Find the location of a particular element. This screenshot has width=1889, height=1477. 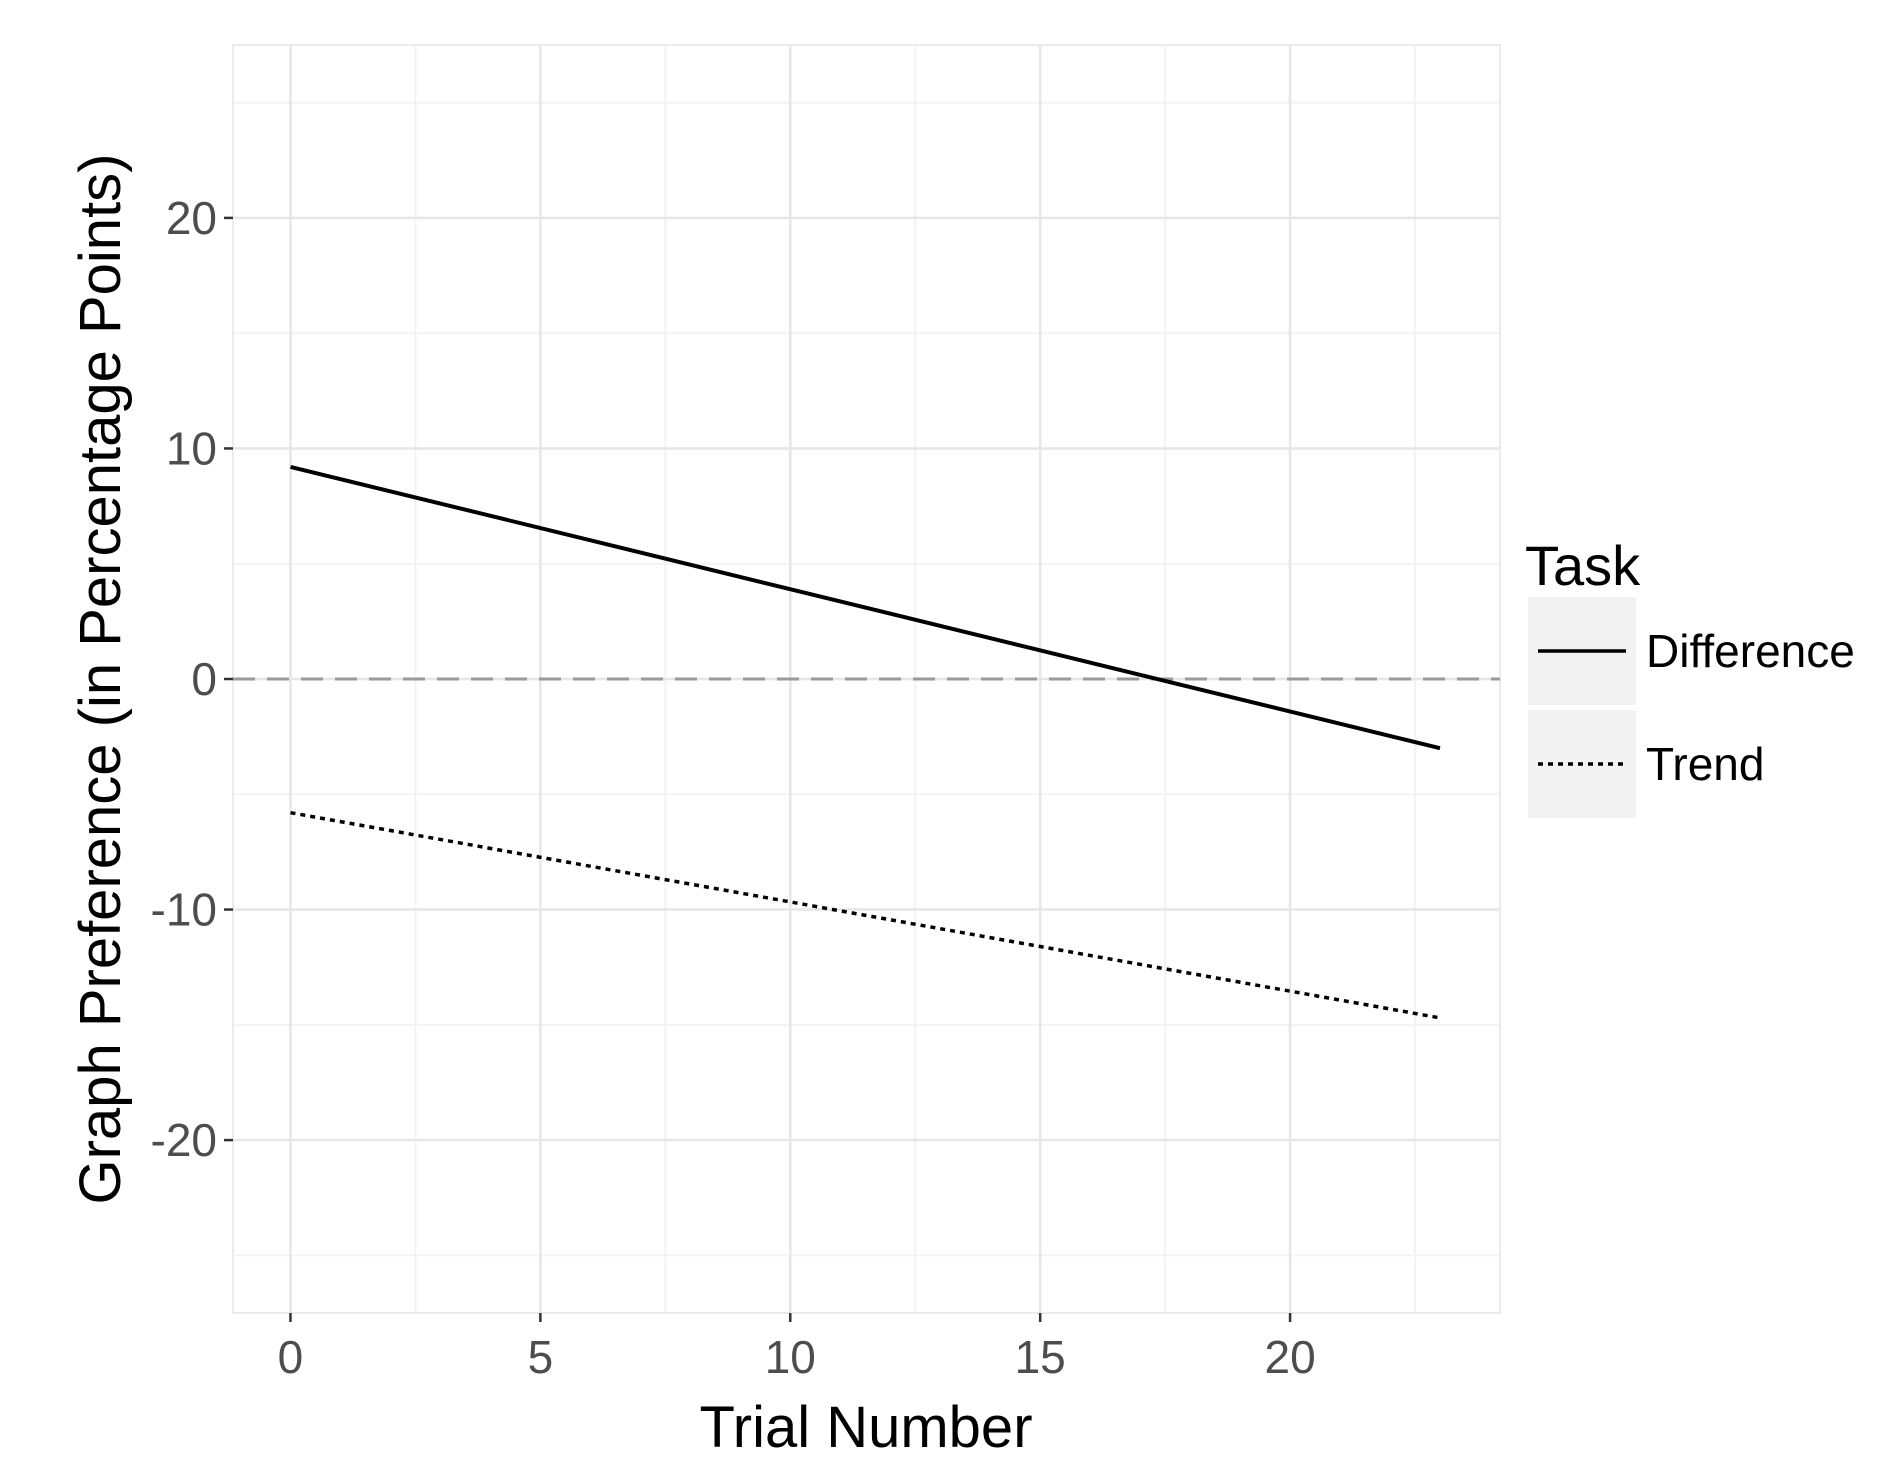

x-axis: 0 5 10 15 20 is located at coordinates (797, 1348).